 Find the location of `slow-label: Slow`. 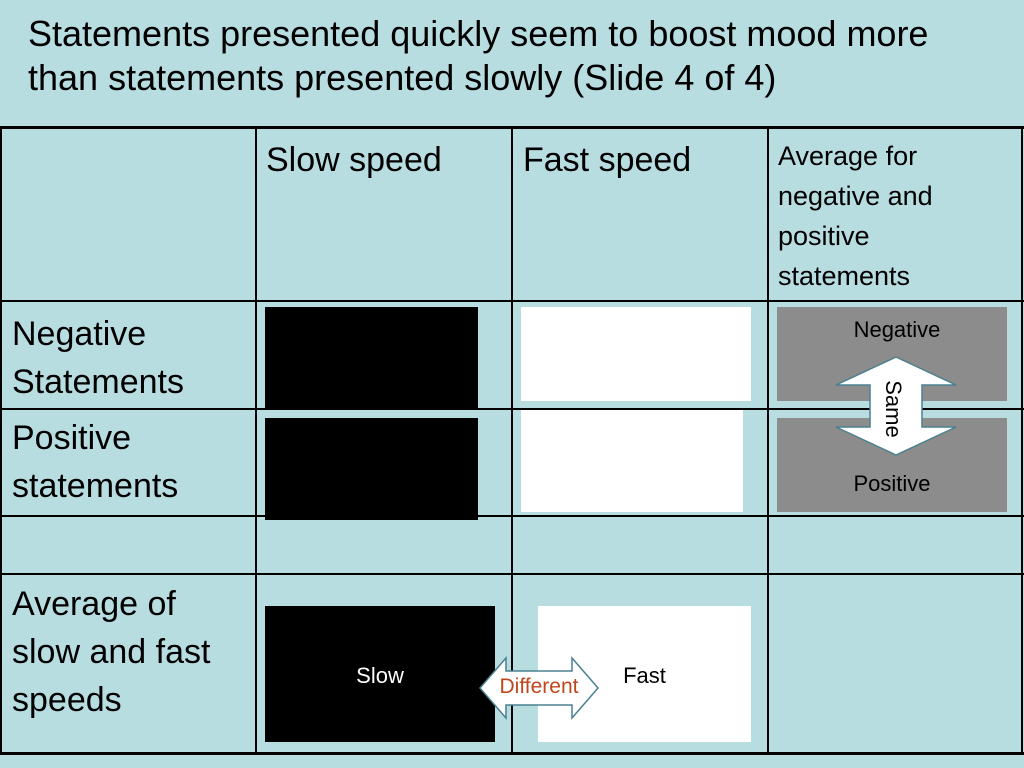

slow-label: Slow is located at coordinates (380, 675).